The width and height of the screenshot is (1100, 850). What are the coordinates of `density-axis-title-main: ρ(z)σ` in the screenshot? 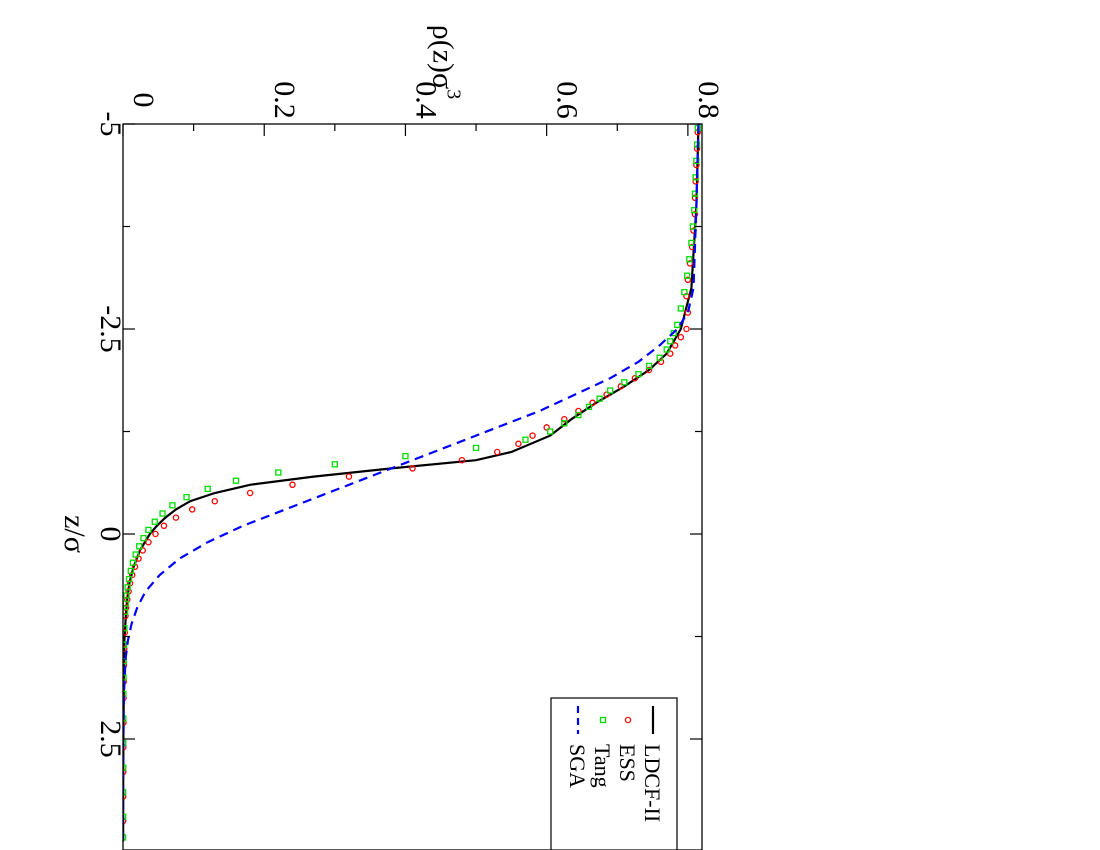 It's located at (442, 57).